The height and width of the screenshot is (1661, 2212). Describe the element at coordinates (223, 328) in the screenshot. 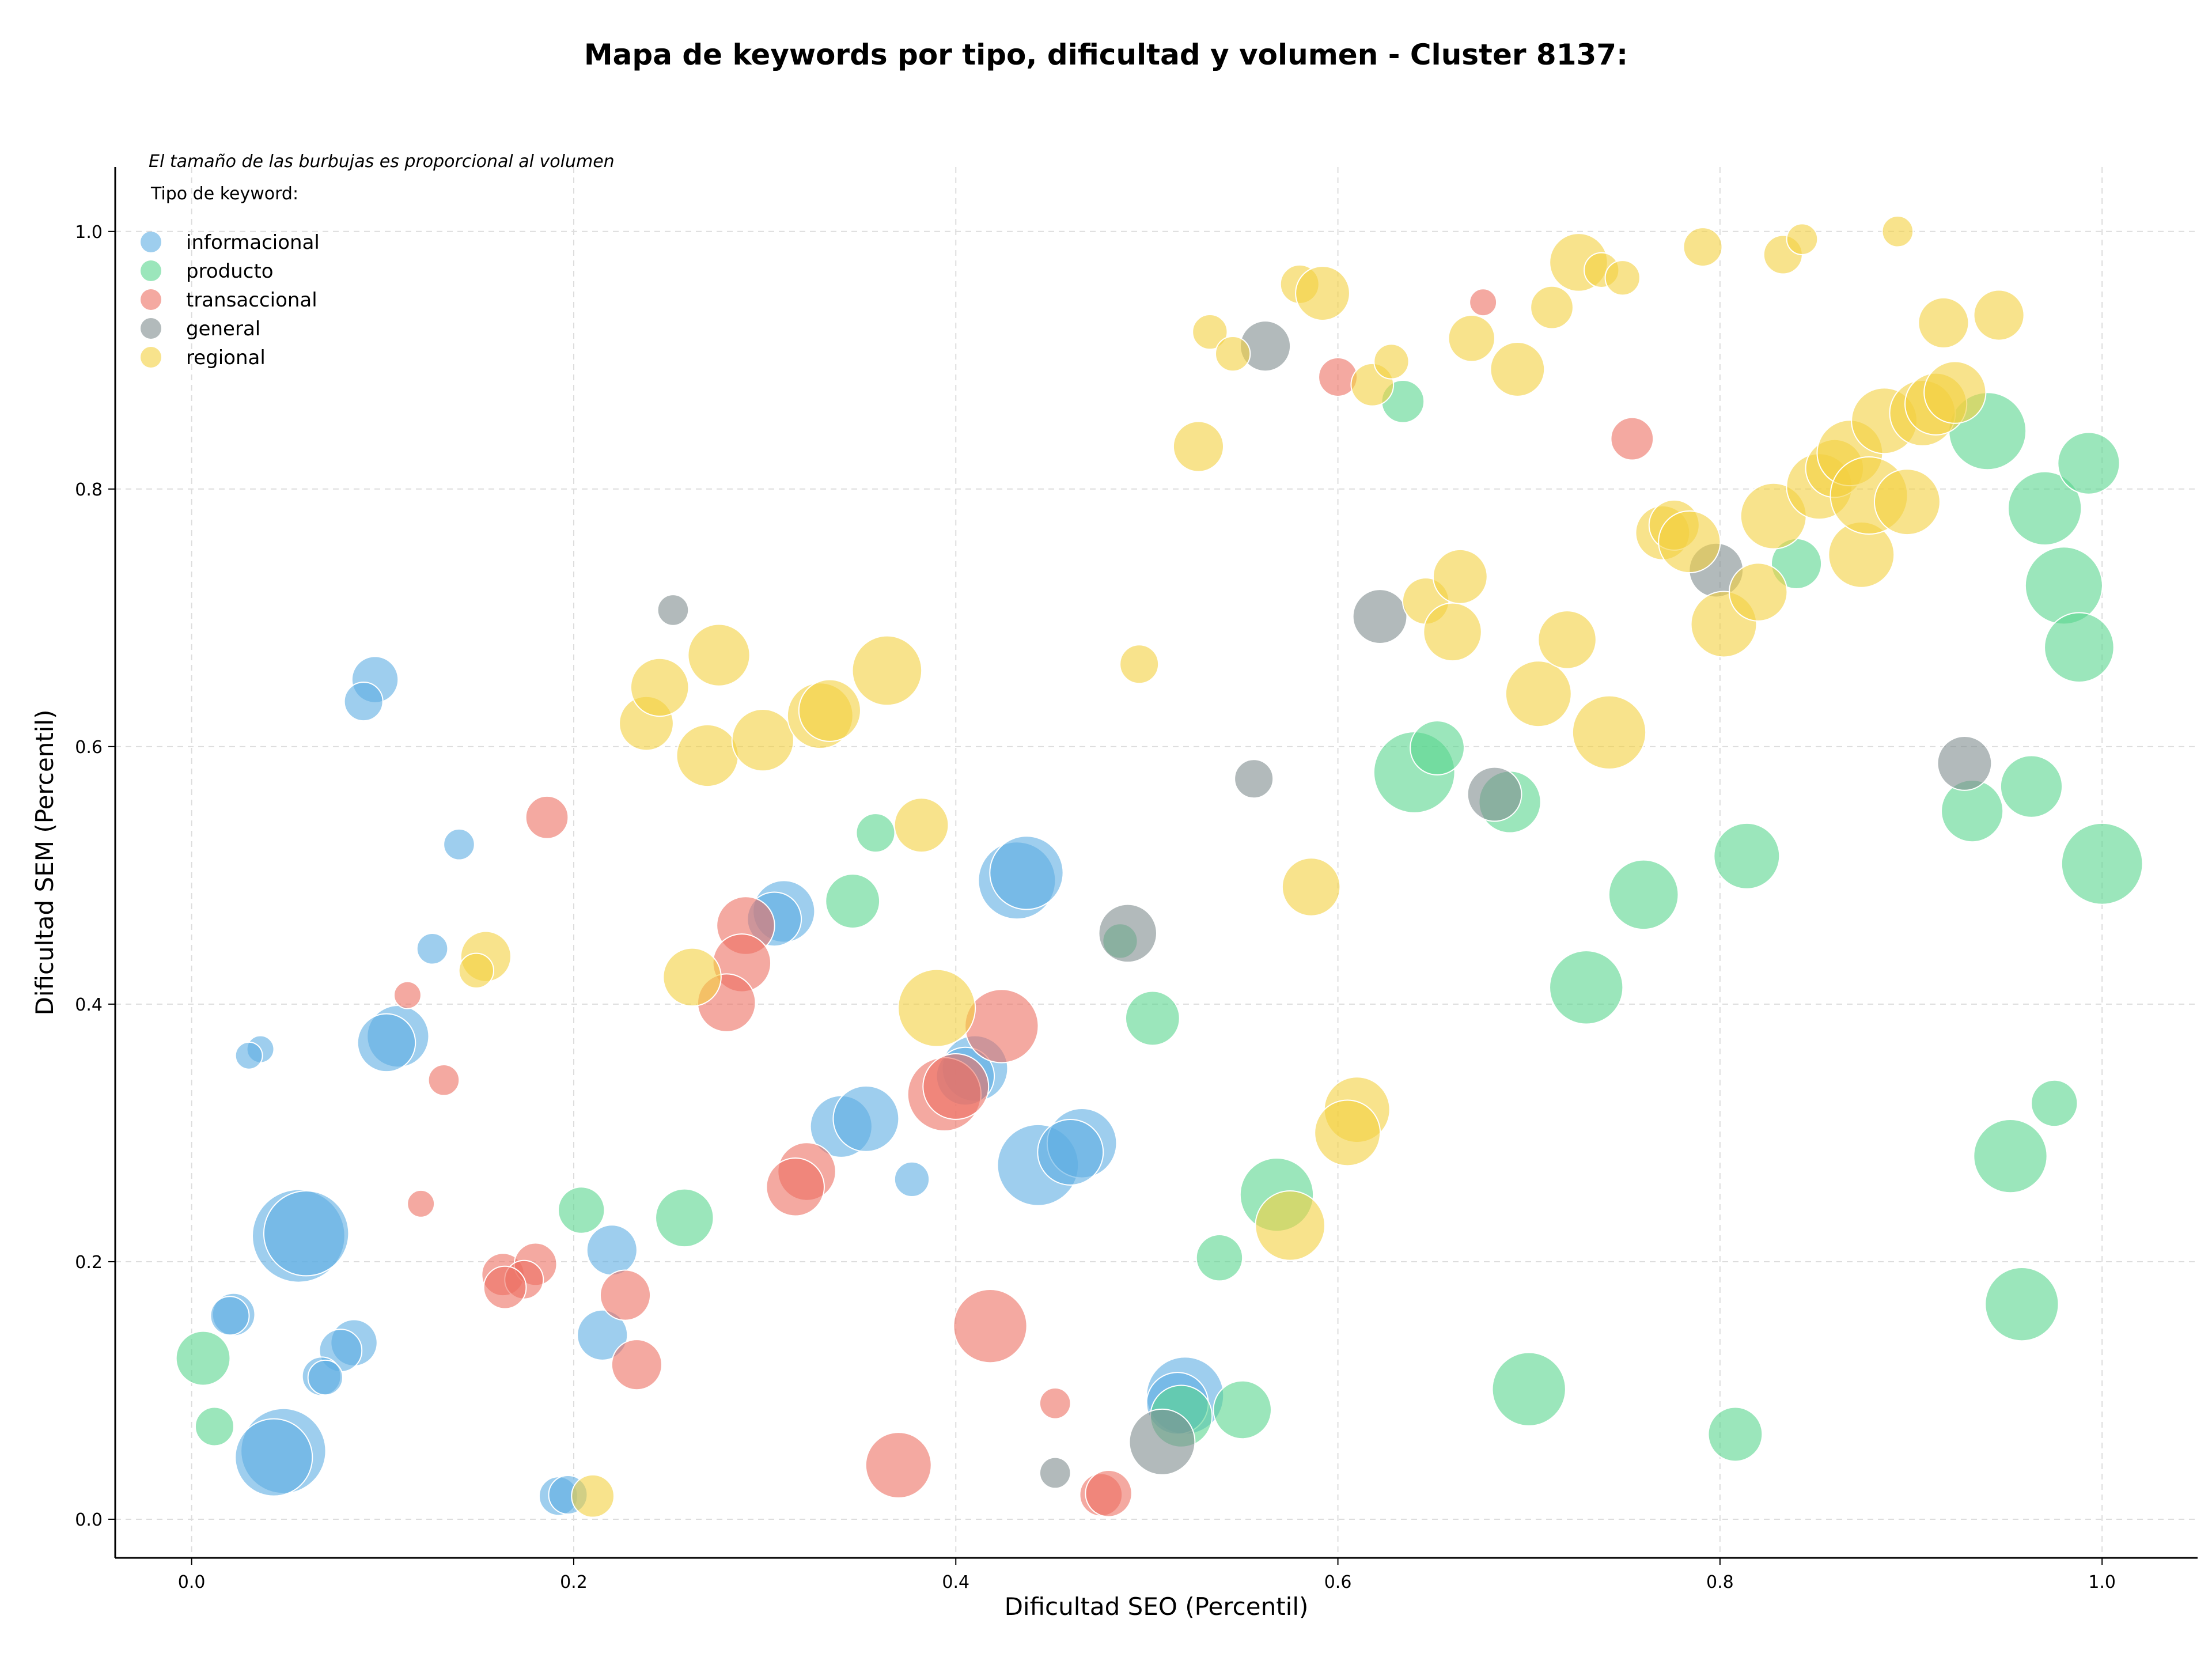

I see `legend-label: general` at that location.